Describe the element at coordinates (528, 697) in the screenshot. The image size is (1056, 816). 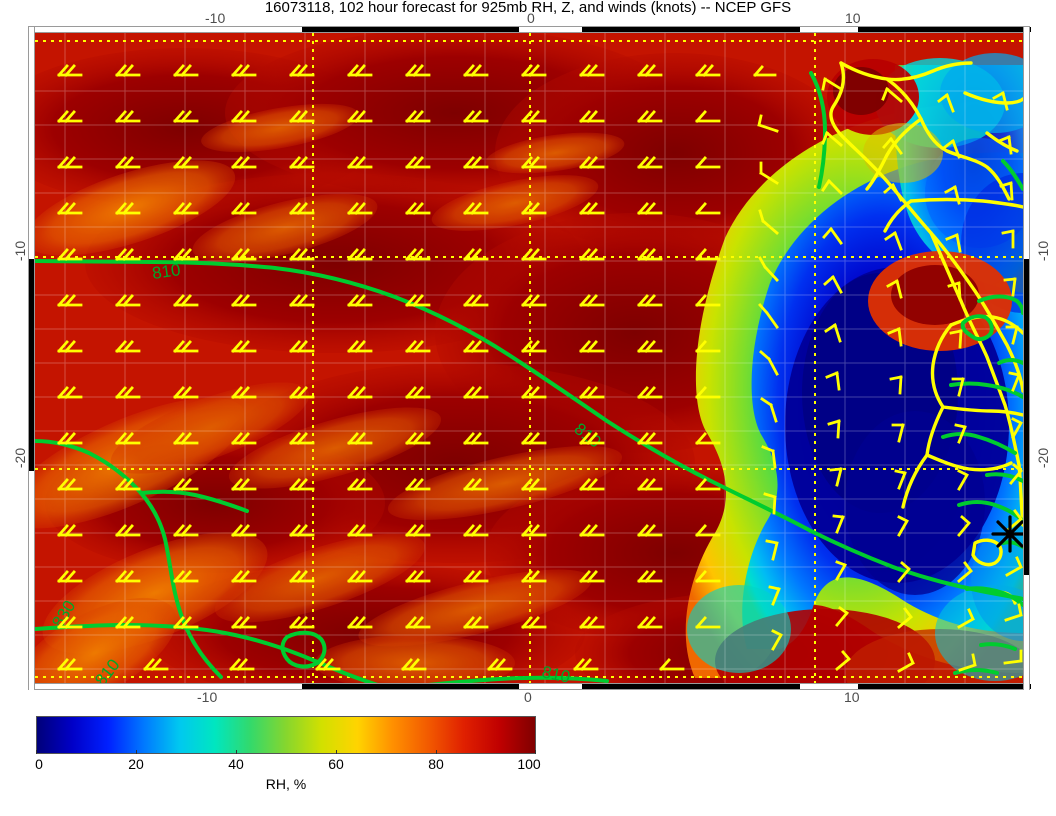
I see `x-tick-bottom-1: 0` at that location.